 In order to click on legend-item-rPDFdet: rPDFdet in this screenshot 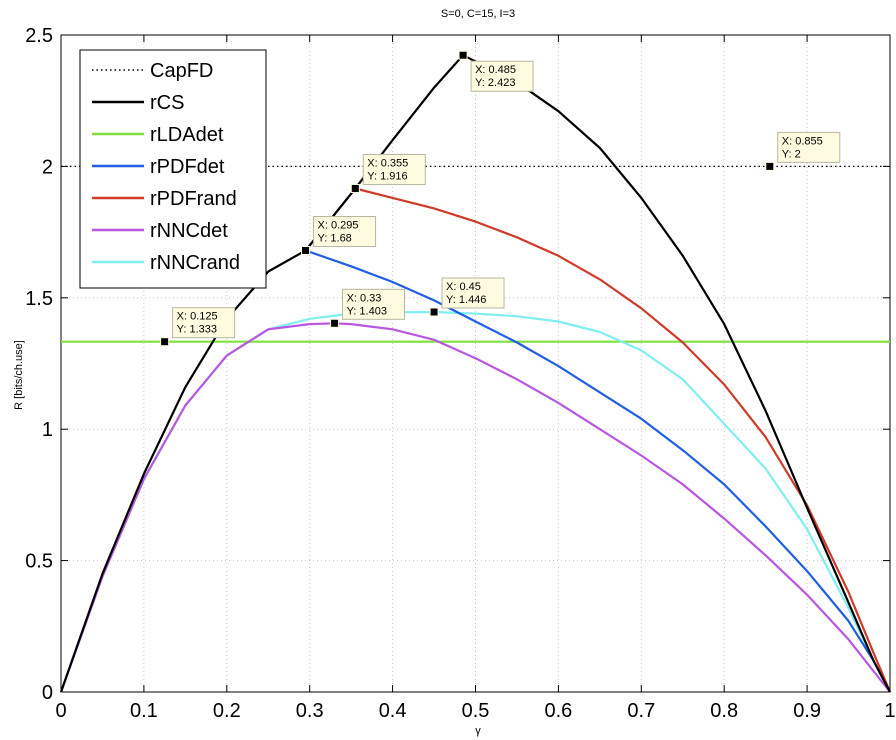, I will do `click(158, 167)`.